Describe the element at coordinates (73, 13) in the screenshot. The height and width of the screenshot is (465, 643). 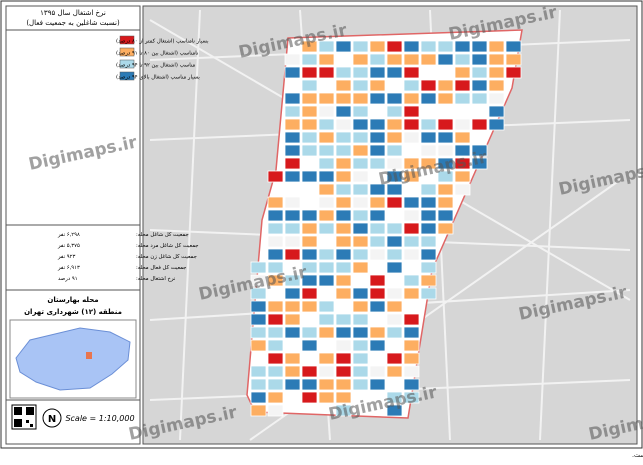
I see `map-title: نرخ اشتغال سال ۱۳۹۵` at that location.